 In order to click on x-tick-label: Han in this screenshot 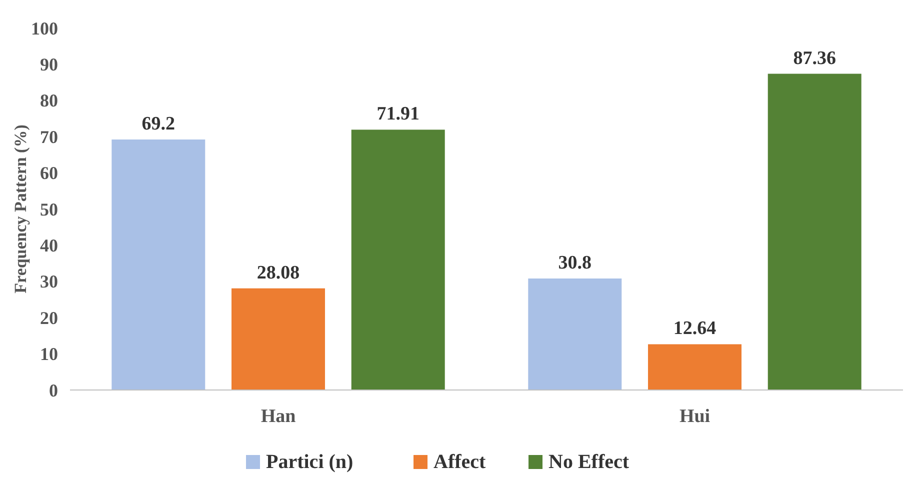, I will do `click(278, 416)`.